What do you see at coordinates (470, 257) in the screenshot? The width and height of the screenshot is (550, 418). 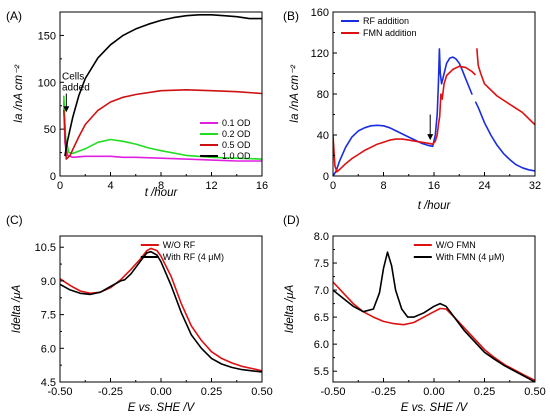 I see `panel-d-legend-entry: With FMN (4 μM)` at bounding box center [470, 257].